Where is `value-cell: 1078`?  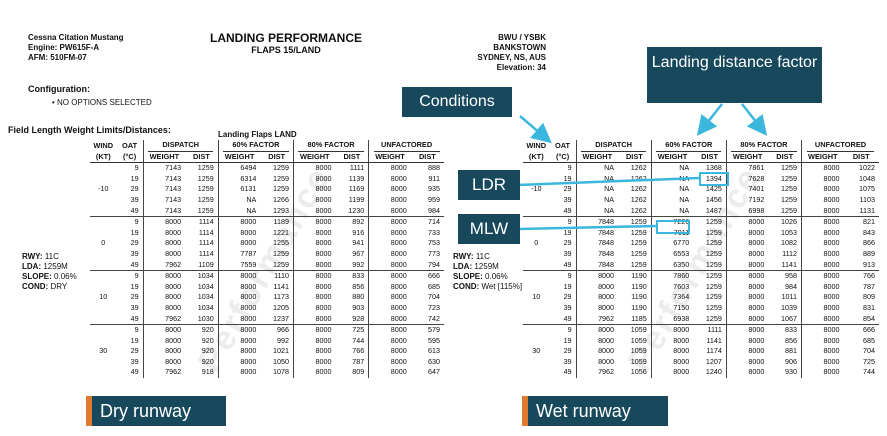 value-cell: 1078 is located at coordinates (281, 372).